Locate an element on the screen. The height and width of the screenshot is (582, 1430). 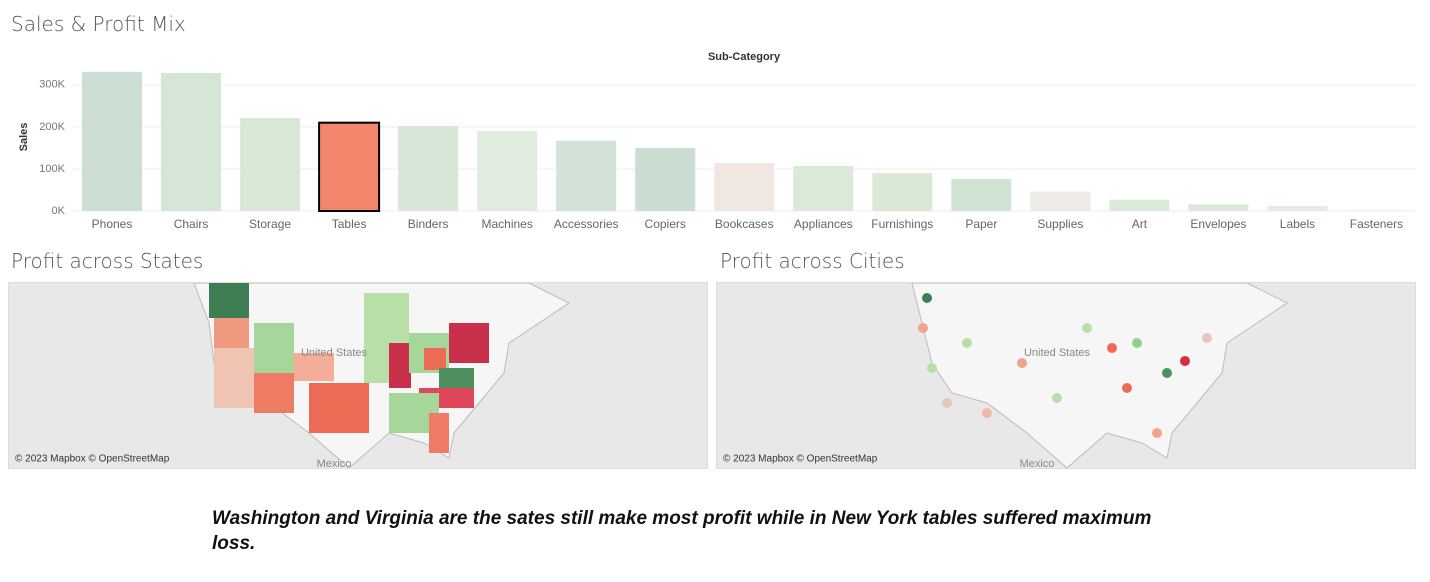
x-tick-label: Accessories is located at coordinates (586, 224).